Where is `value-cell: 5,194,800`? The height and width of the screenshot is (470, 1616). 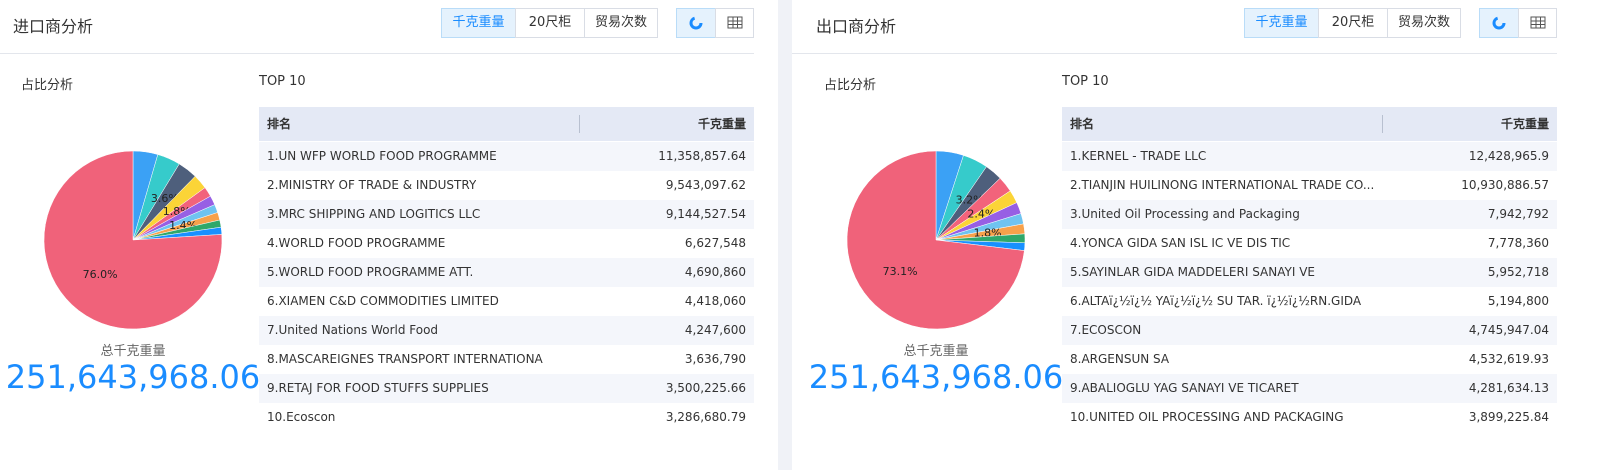 value-cell: 5,194,800 is located at coordinates (1518, 301).